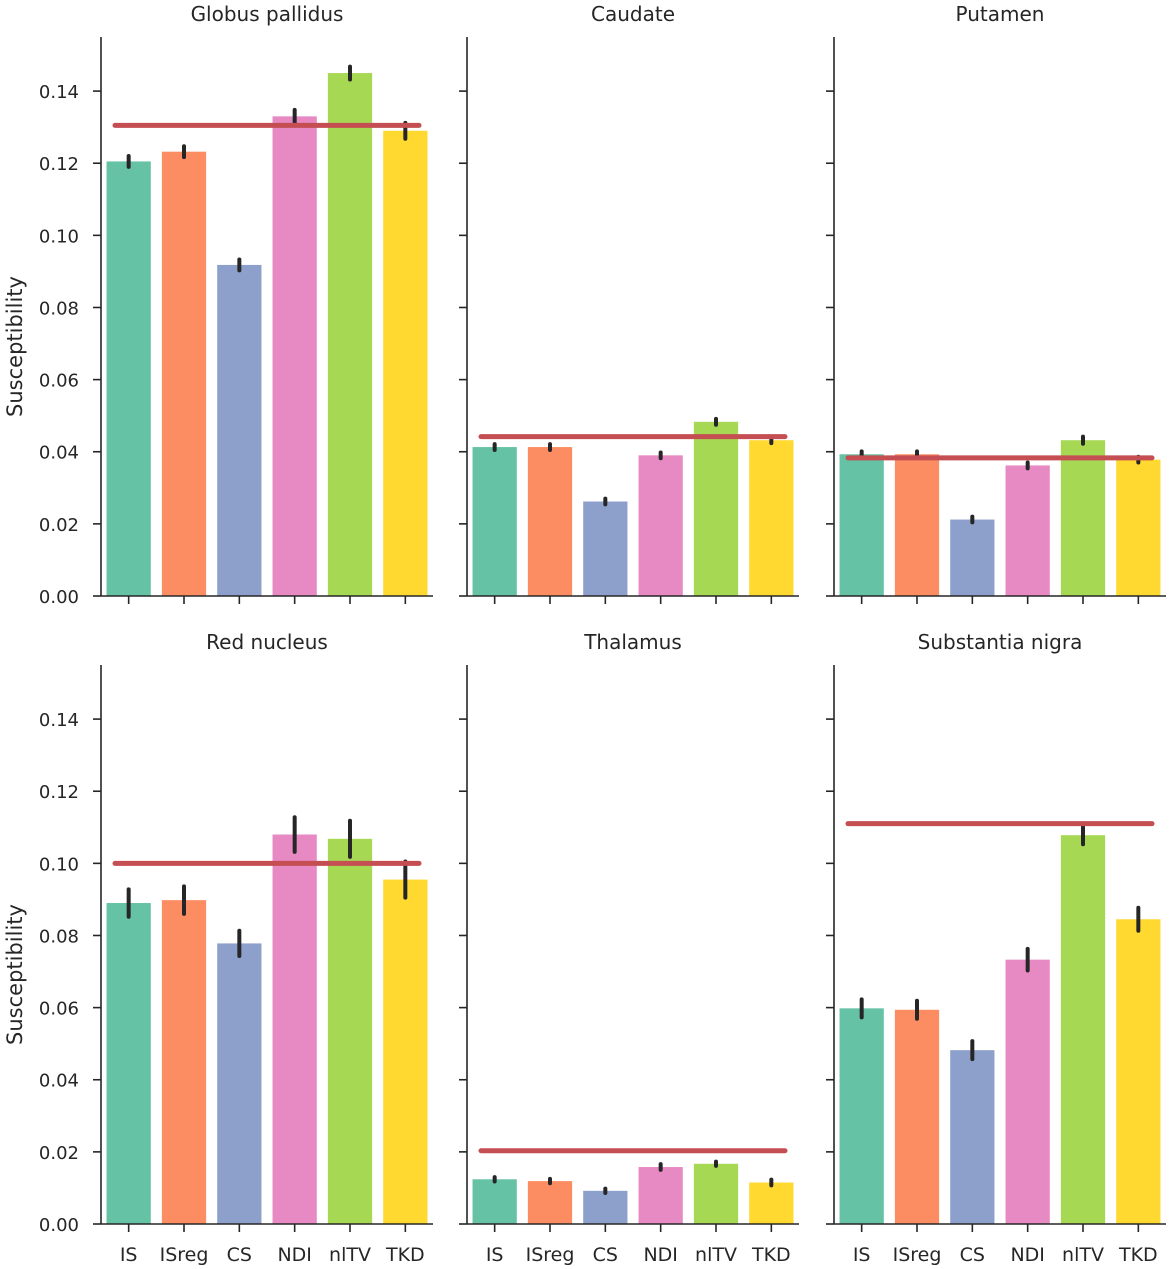  What do you see at coordinates (1000, 642) in the screenshot?
I see `panel-title: Substantia nigra` at bounding box center [1000, 642].